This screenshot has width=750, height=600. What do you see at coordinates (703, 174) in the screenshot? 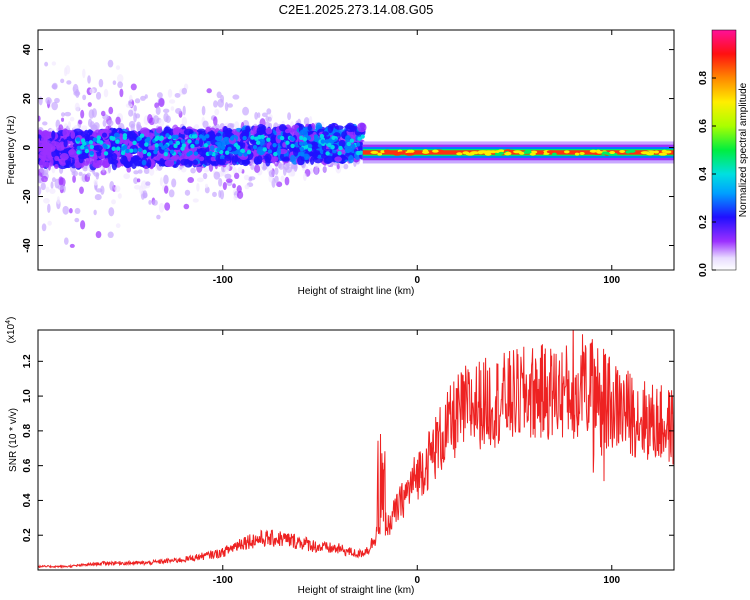
I see `colorbar-tick-label: 0.4` at bounding box center [703, 174].